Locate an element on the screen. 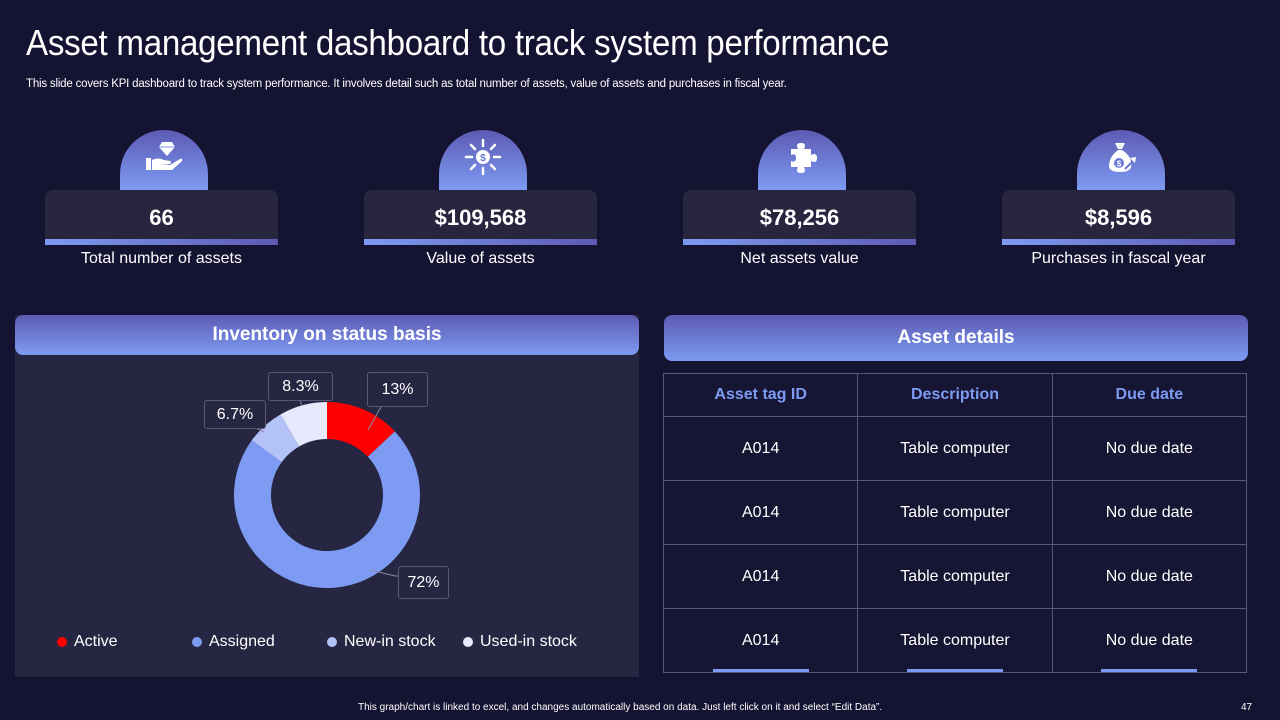 The image size is (1280, 720). kpi-total-assets: 66 Total number of assets is located at coordinates (161, 202).